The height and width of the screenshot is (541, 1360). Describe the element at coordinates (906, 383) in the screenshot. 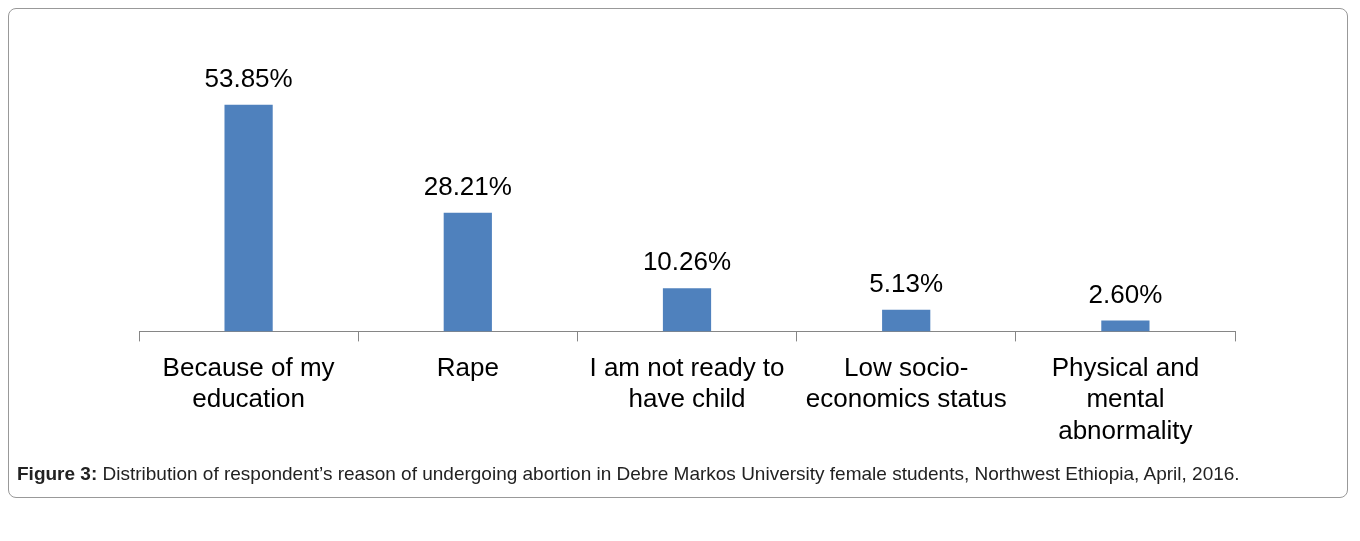

I see `x-tick-label: Low socio-economics status` at that location.